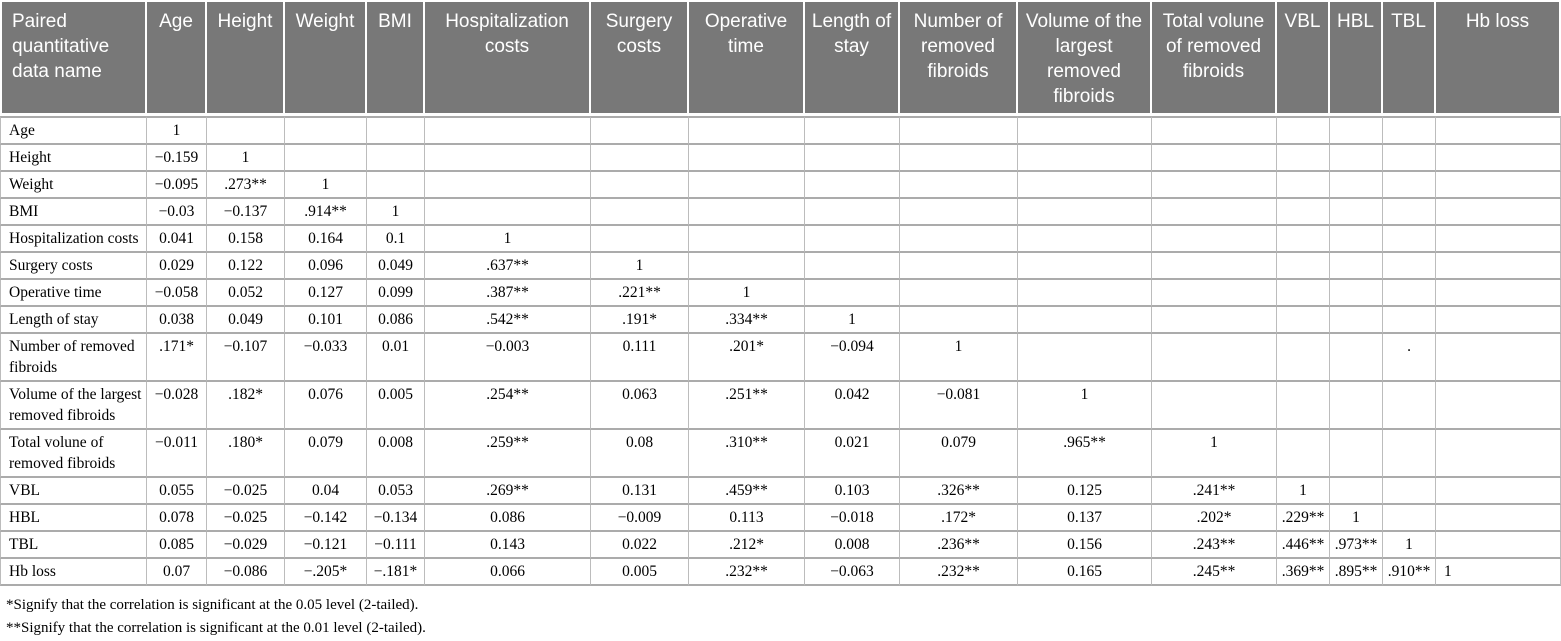 The height and width of the screenshot is (641, 1561). Describe the element at coordinates (396, 293) in the screenshot. I see `correlation-cell: 0.099` at that location.